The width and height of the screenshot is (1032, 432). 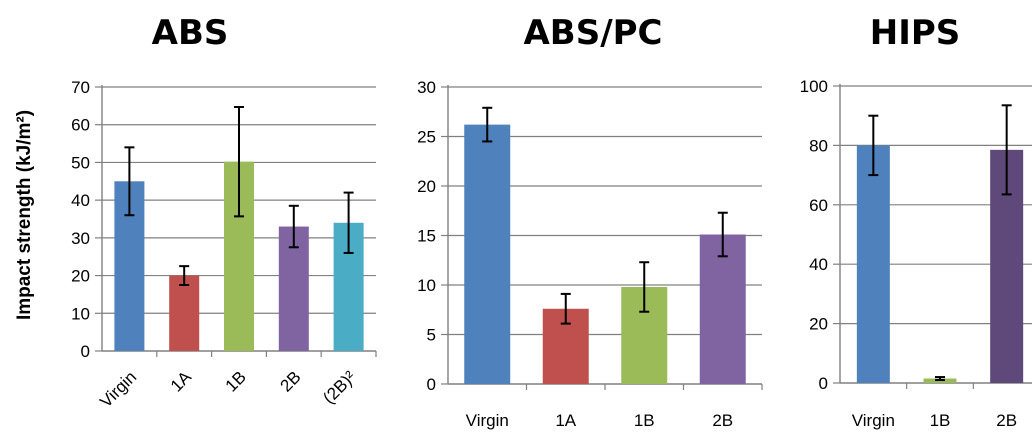 What do you see at coordinates (565, 420) in the screenshot?
I see `category-label-abs-pc-1: 1A` at bounding box center [565, 420].